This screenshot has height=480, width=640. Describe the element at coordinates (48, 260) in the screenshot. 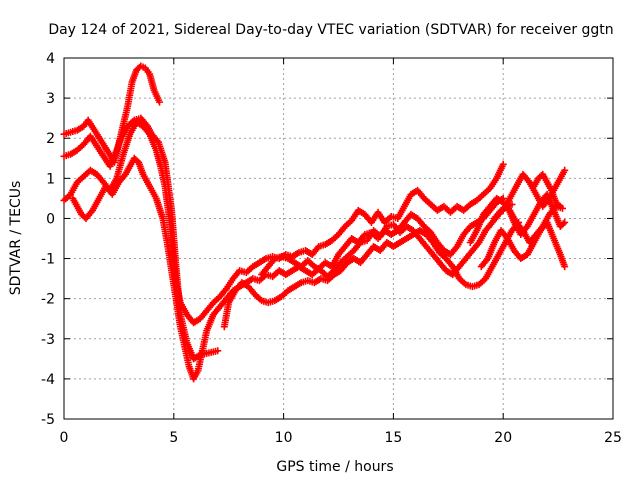

I see `y-tick-label: -1` at that location.